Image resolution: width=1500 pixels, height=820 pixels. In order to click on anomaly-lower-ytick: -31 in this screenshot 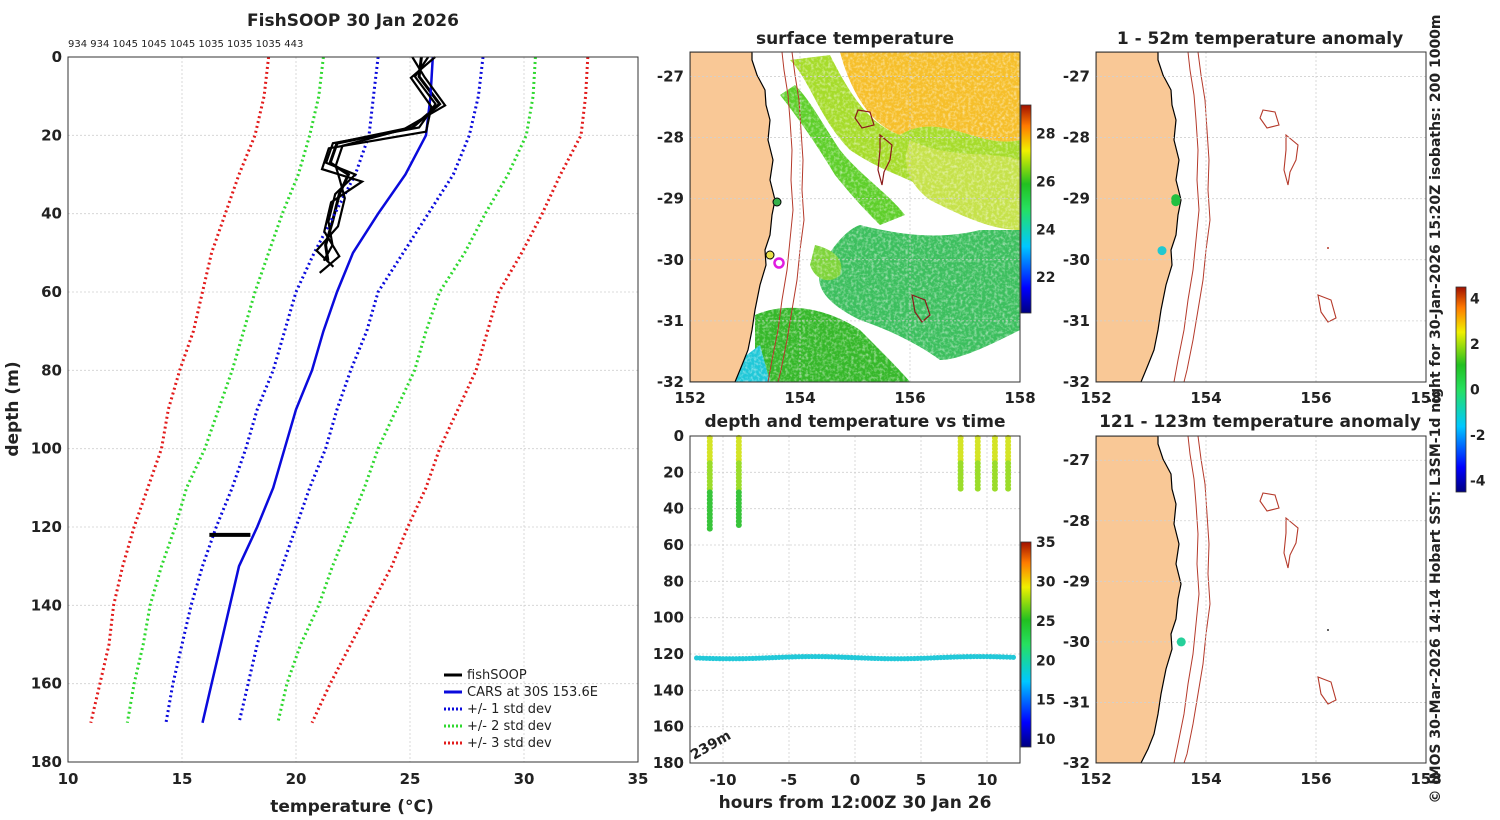, I will do `click(1076, 702)`.